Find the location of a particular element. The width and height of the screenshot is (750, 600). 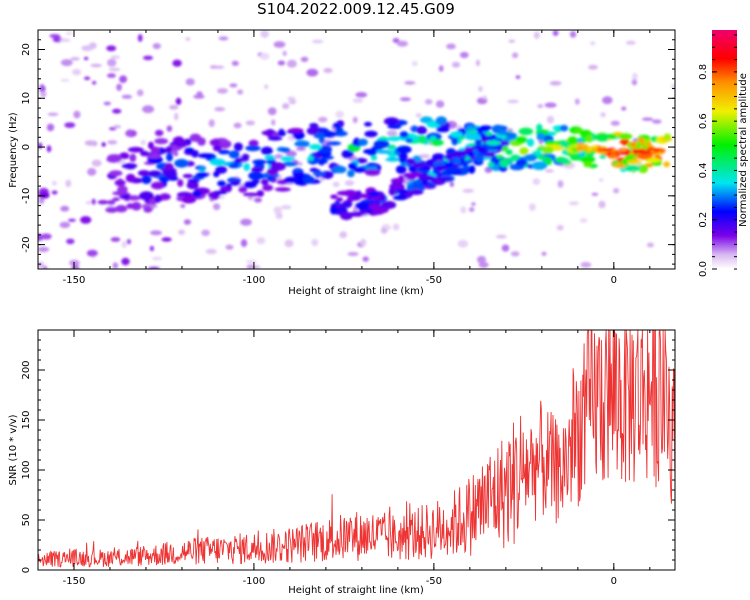

colorbar-label: Normalized spectral amplitude is located at coordinates (743, 150).